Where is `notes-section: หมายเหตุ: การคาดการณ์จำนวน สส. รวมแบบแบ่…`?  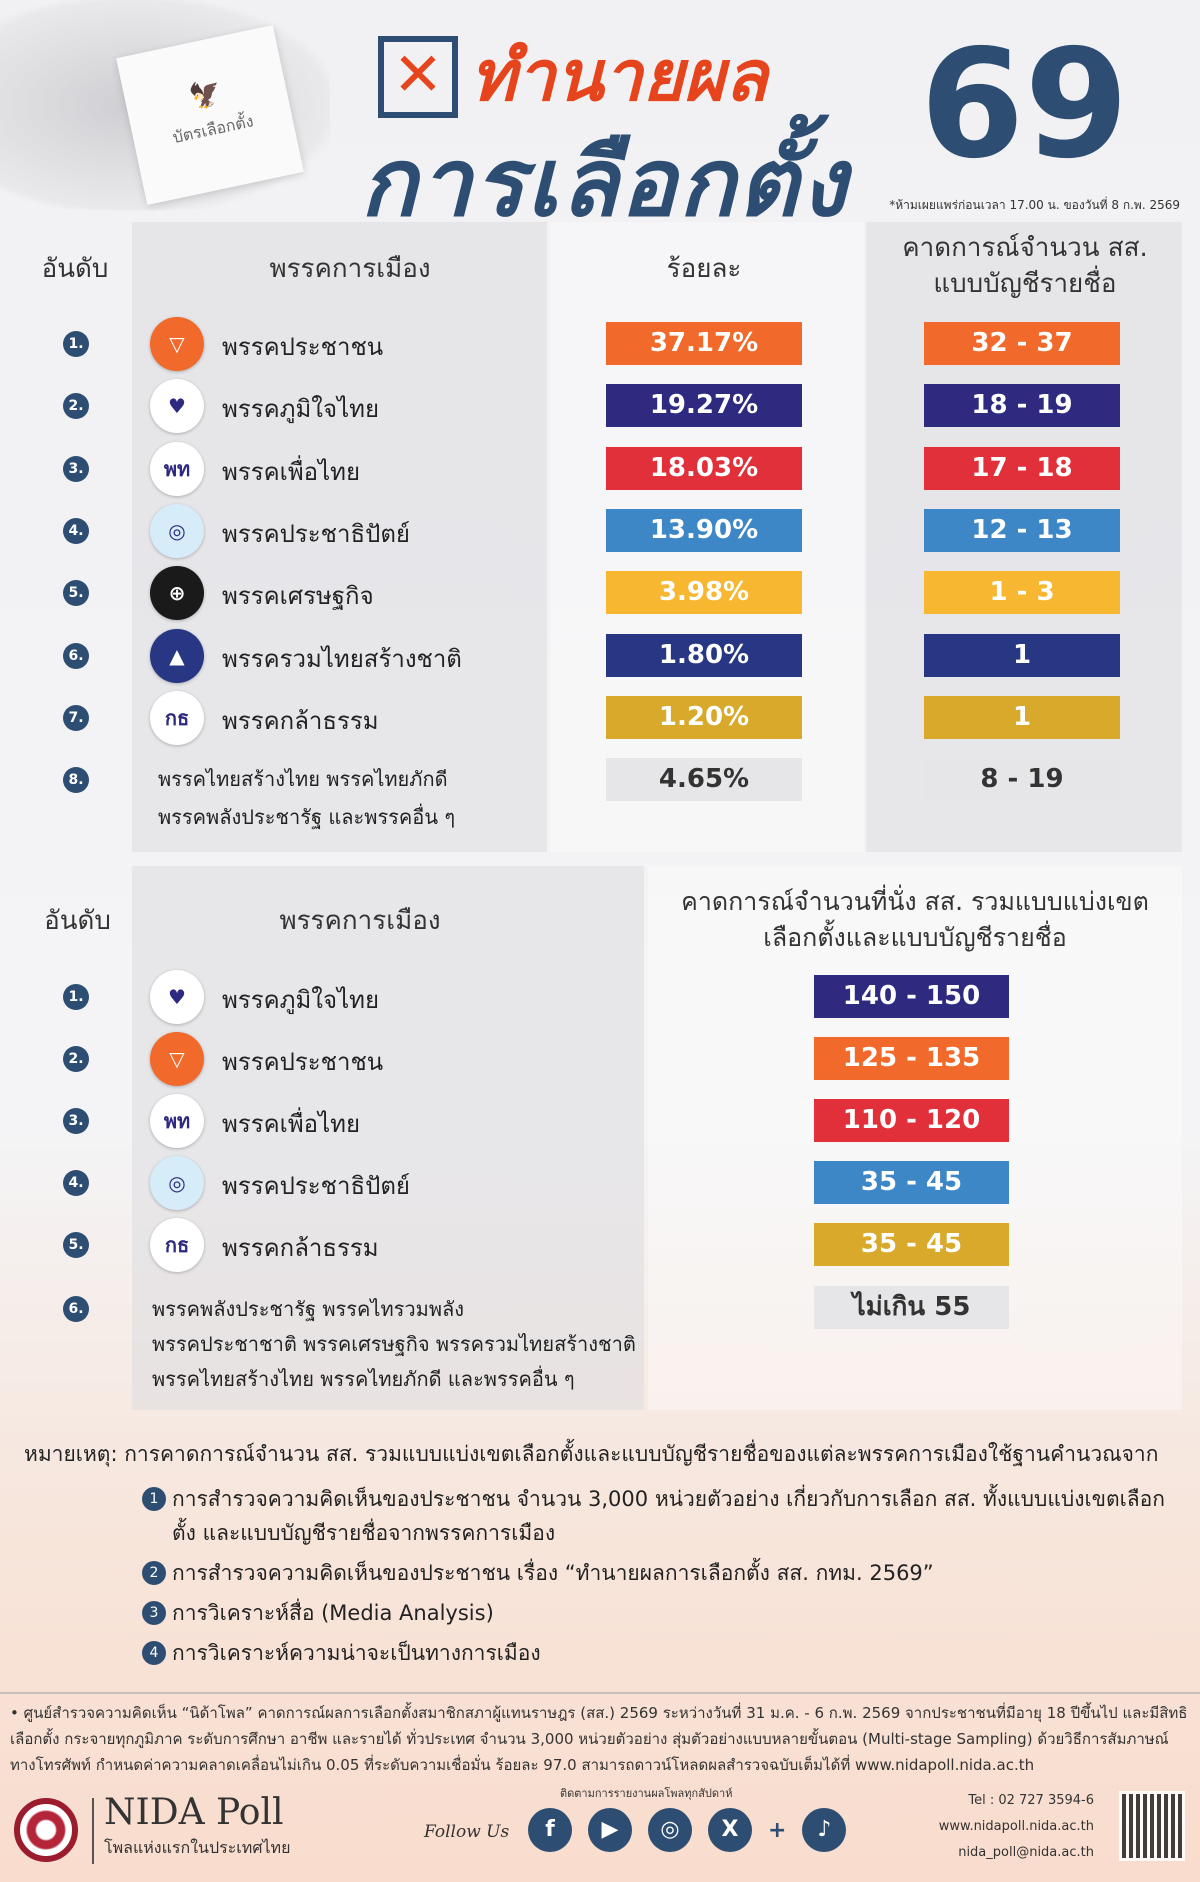
notes-section: หมายเหตุ: การคาดการณ์จำนวน สส. รวมแบบแบ่… is located at coordinates (604, 1551).